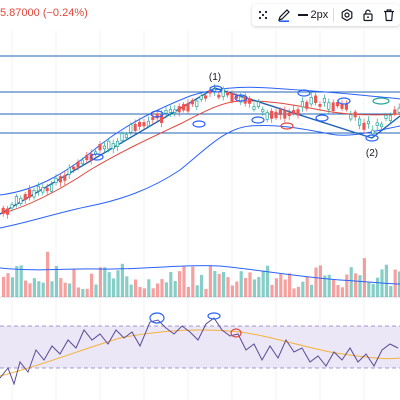 The image size is (400, 400). Describe the element at coordinates (334, 15) in the screenshot. I see `toolbar-divider` at that location.